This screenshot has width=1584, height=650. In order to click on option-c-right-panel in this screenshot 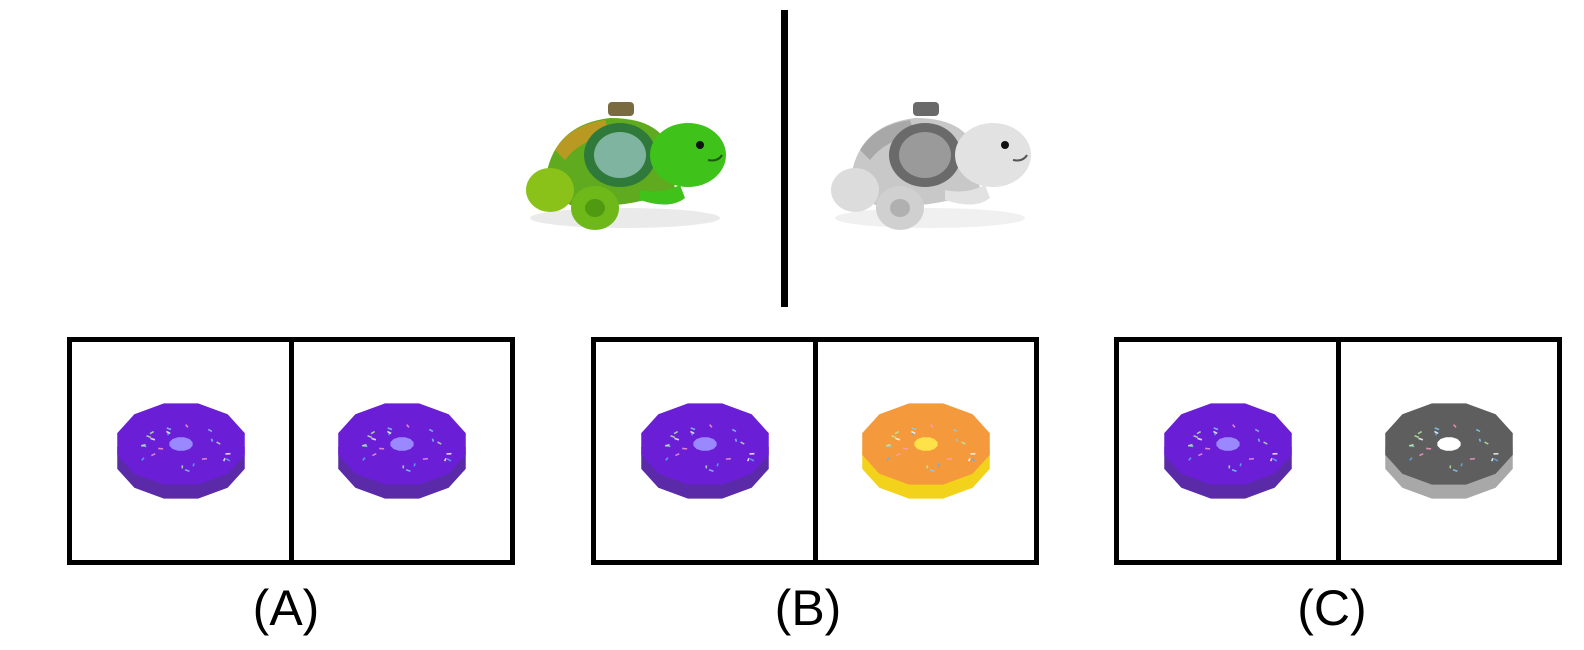, I will do `click(1449, 451)`.